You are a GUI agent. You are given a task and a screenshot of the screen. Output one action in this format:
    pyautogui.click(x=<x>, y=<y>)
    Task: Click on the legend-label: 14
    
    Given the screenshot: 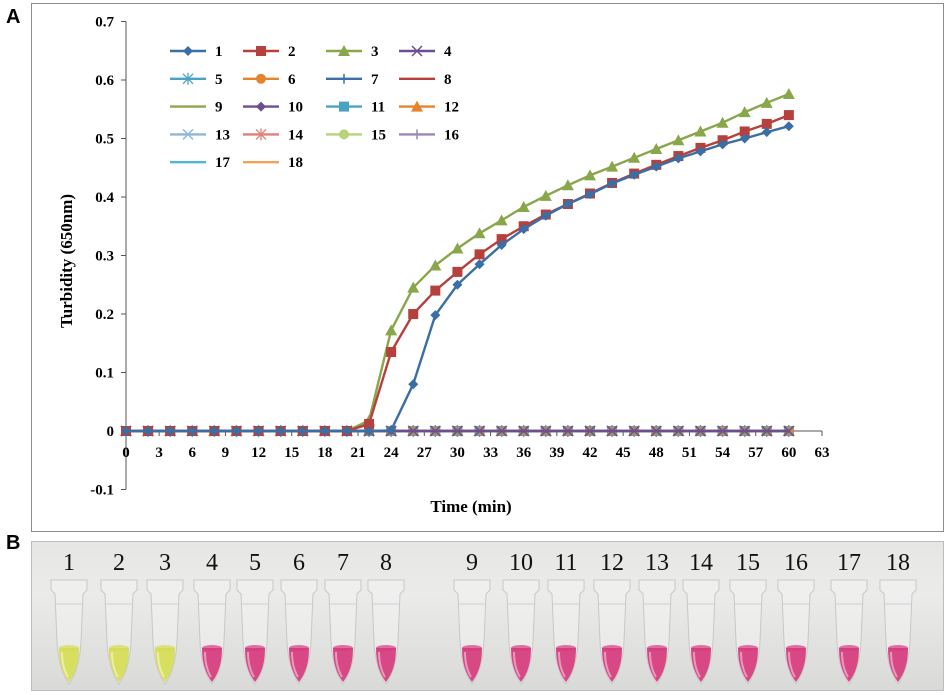 What is the action you would take?
    pyautogui.click(x=296, y=135)
    